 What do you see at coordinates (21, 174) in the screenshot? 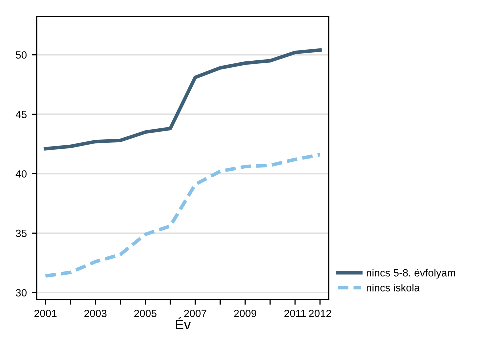
I see `y-tick-label: 40` at bounding box center [21, 174].